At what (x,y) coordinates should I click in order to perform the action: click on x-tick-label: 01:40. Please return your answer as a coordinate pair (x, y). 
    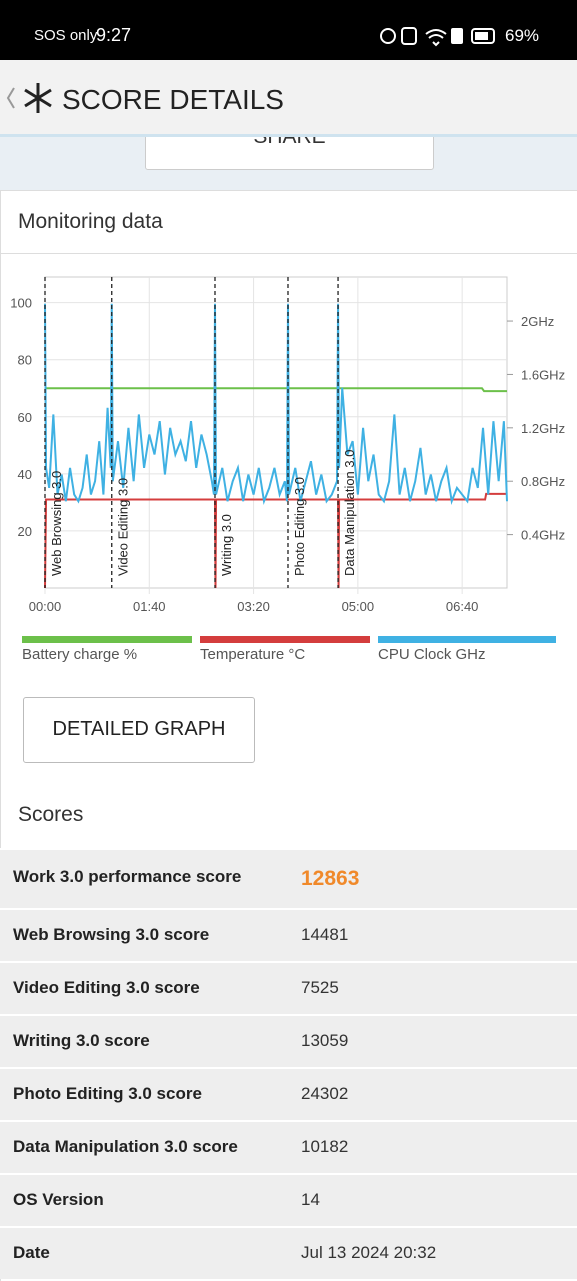
    Looking at the image, I should click on (149, 606).